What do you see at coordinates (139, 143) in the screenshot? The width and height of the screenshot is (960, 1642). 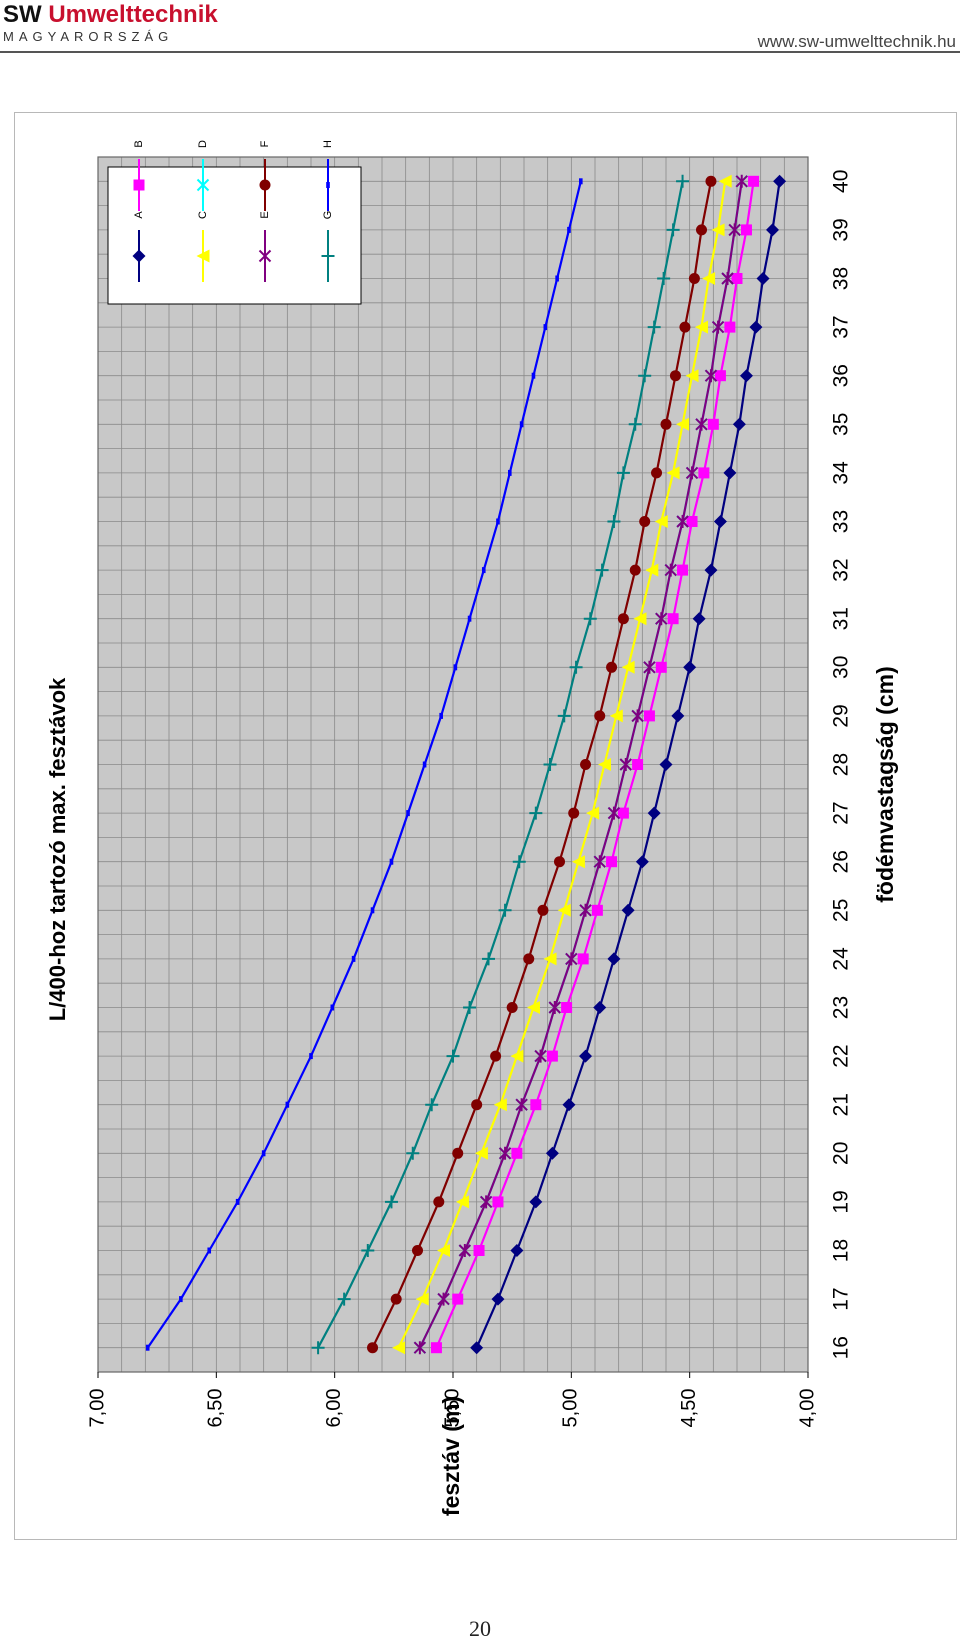 I see `legend-label: B` at bounding box center [139, 143].